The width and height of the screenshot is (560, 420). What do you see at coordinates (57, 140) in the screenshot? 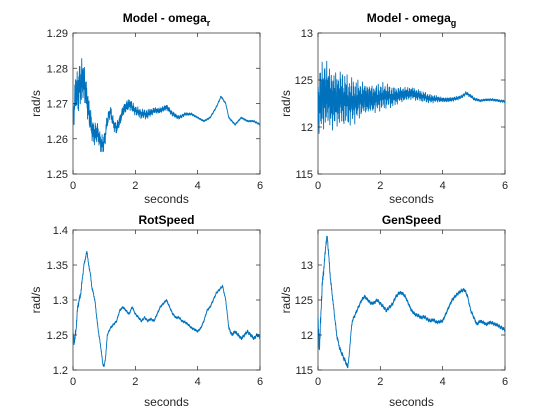
I see `y-tick-label: 1.26` at bounding box center [57, 140].